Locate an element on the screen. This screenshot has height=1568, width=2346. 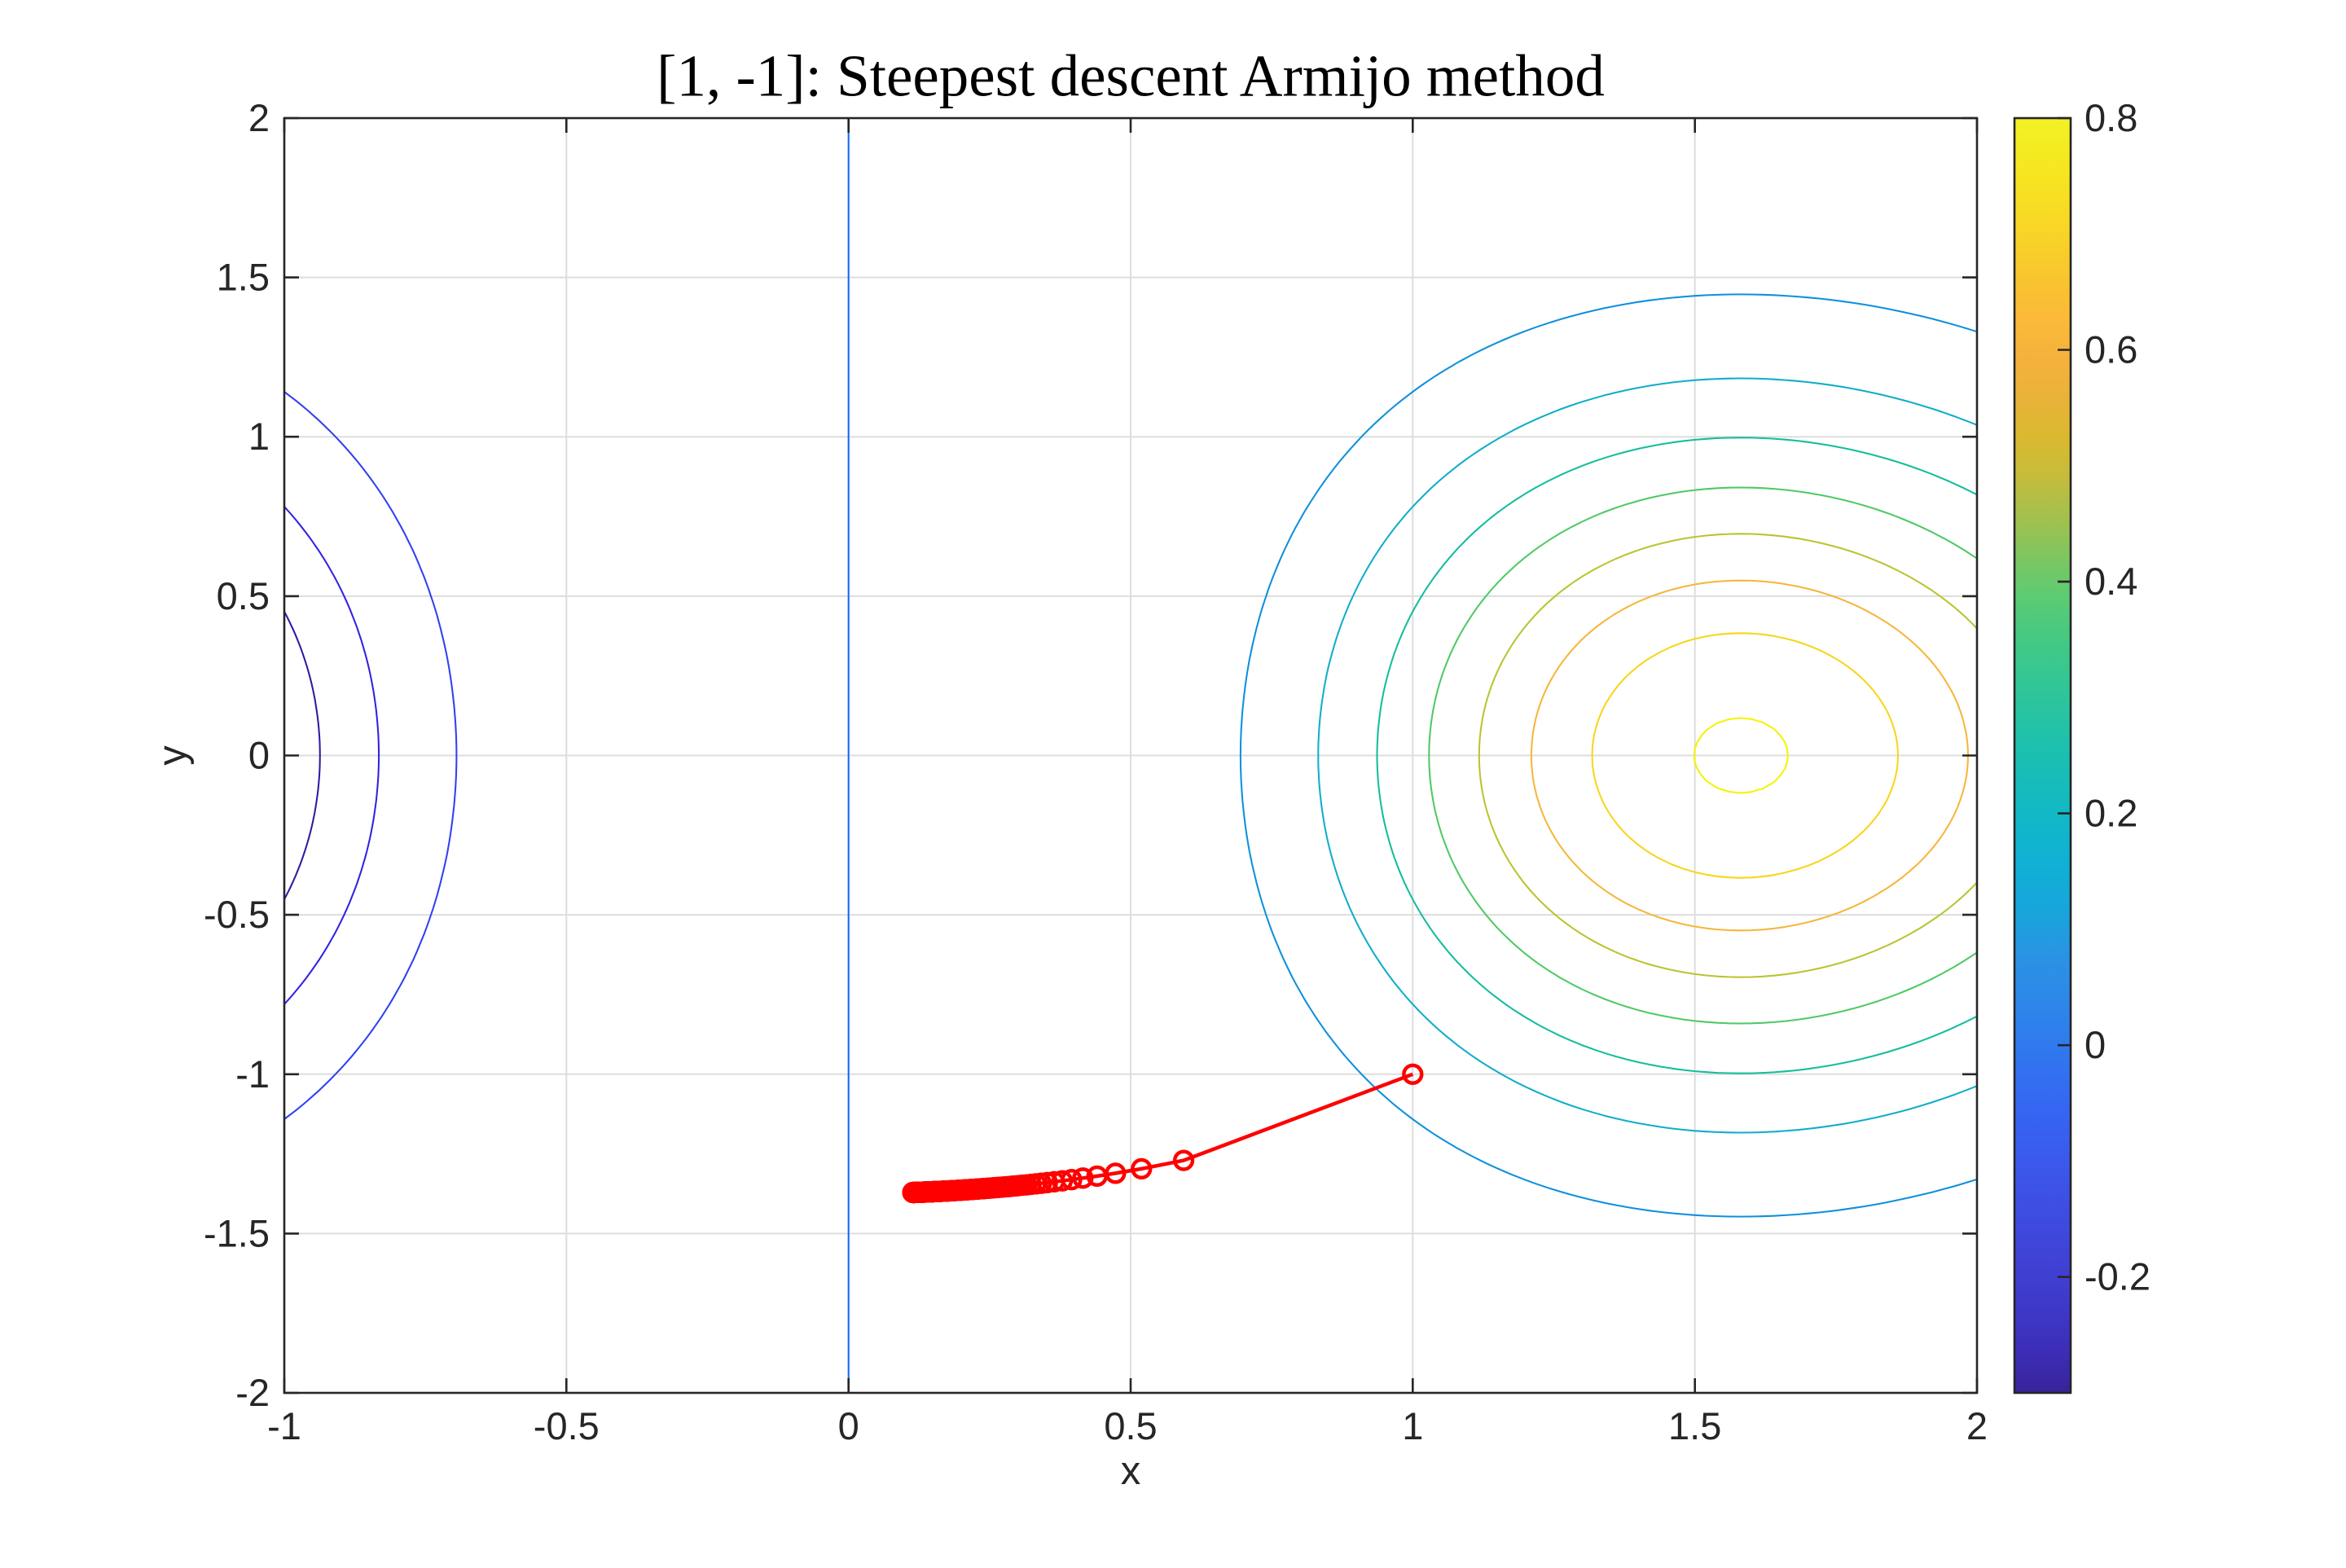
svg-text: -1.5 is located at coordinates (237, 1232).